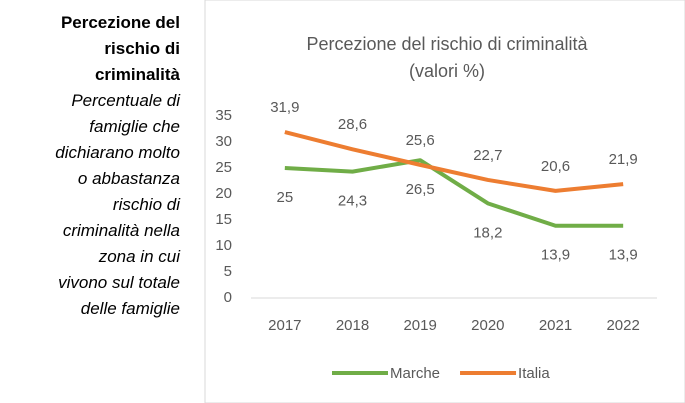 This screenshot has height=403, width=685. I want to click on sidebar-description-line: delle famiglie, so click(130, 308).